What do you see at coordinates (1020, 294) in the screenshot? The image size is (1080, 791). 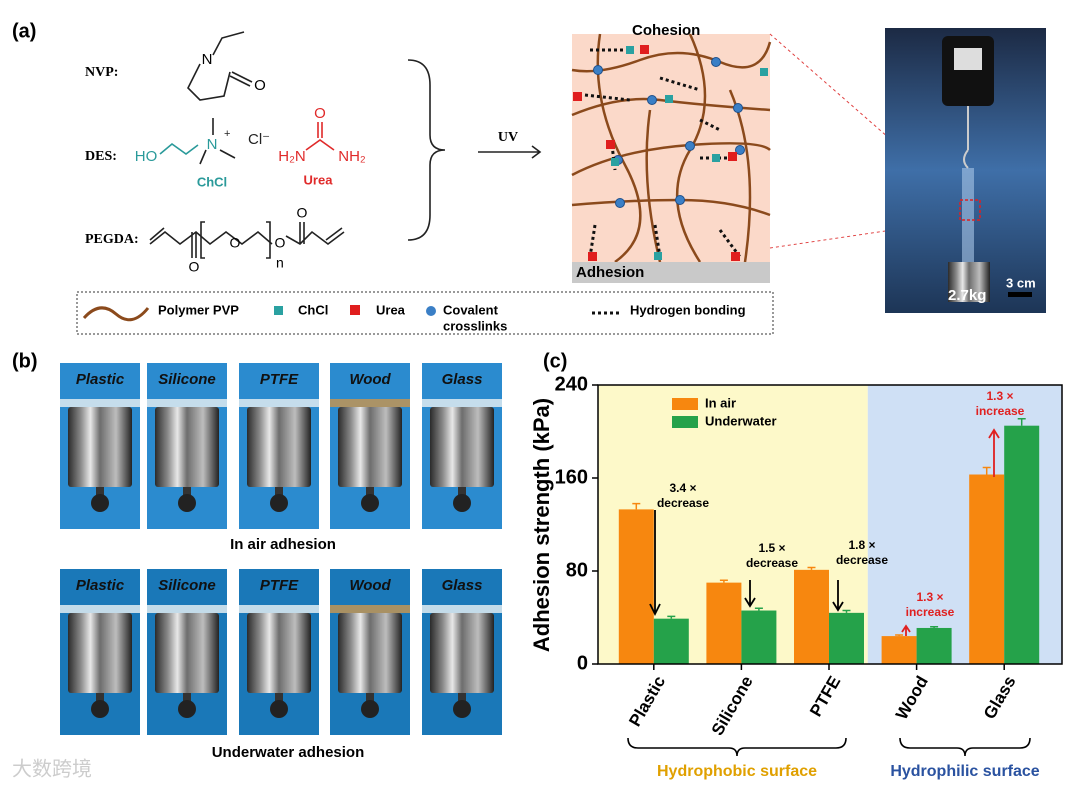 I see `scale-bar` at bounding box center [1020, 294].